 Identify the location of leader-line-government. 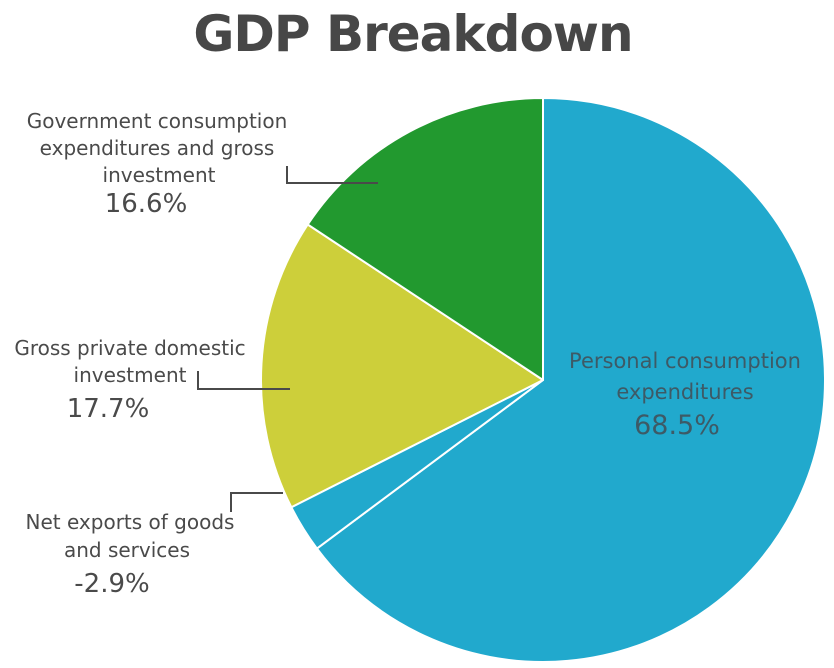
(332, 175).